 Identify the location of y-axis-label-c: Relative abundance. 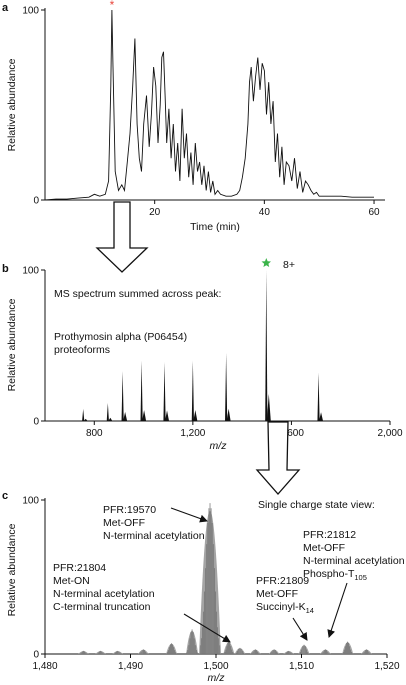
(12, 569).